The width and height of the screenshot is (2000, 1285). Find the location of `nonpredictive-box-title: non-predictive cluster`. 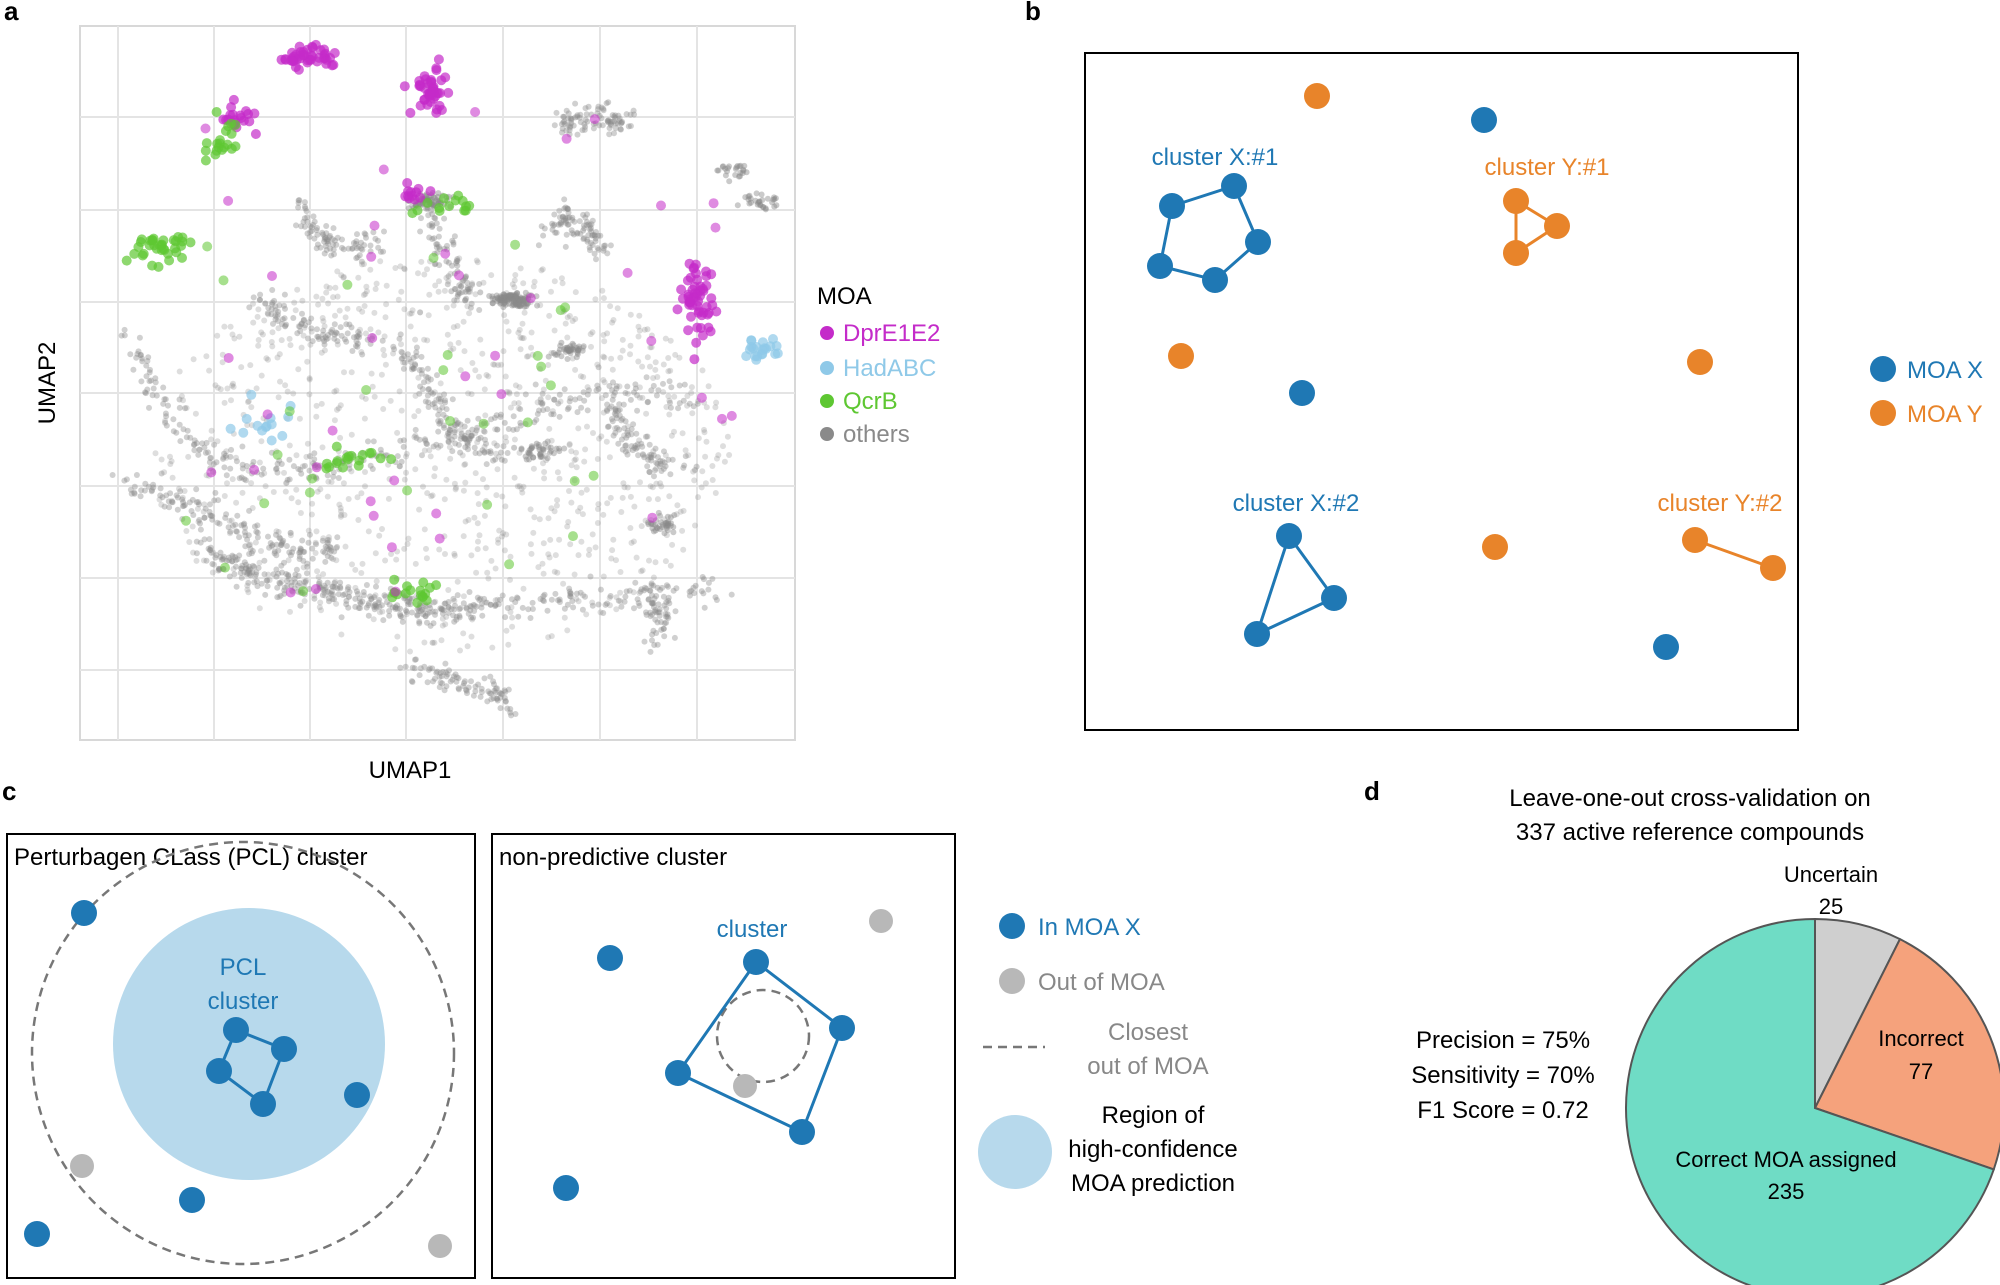

nonpredictive-box-title: non-predictive cluster is located at coordinates (613, 857).